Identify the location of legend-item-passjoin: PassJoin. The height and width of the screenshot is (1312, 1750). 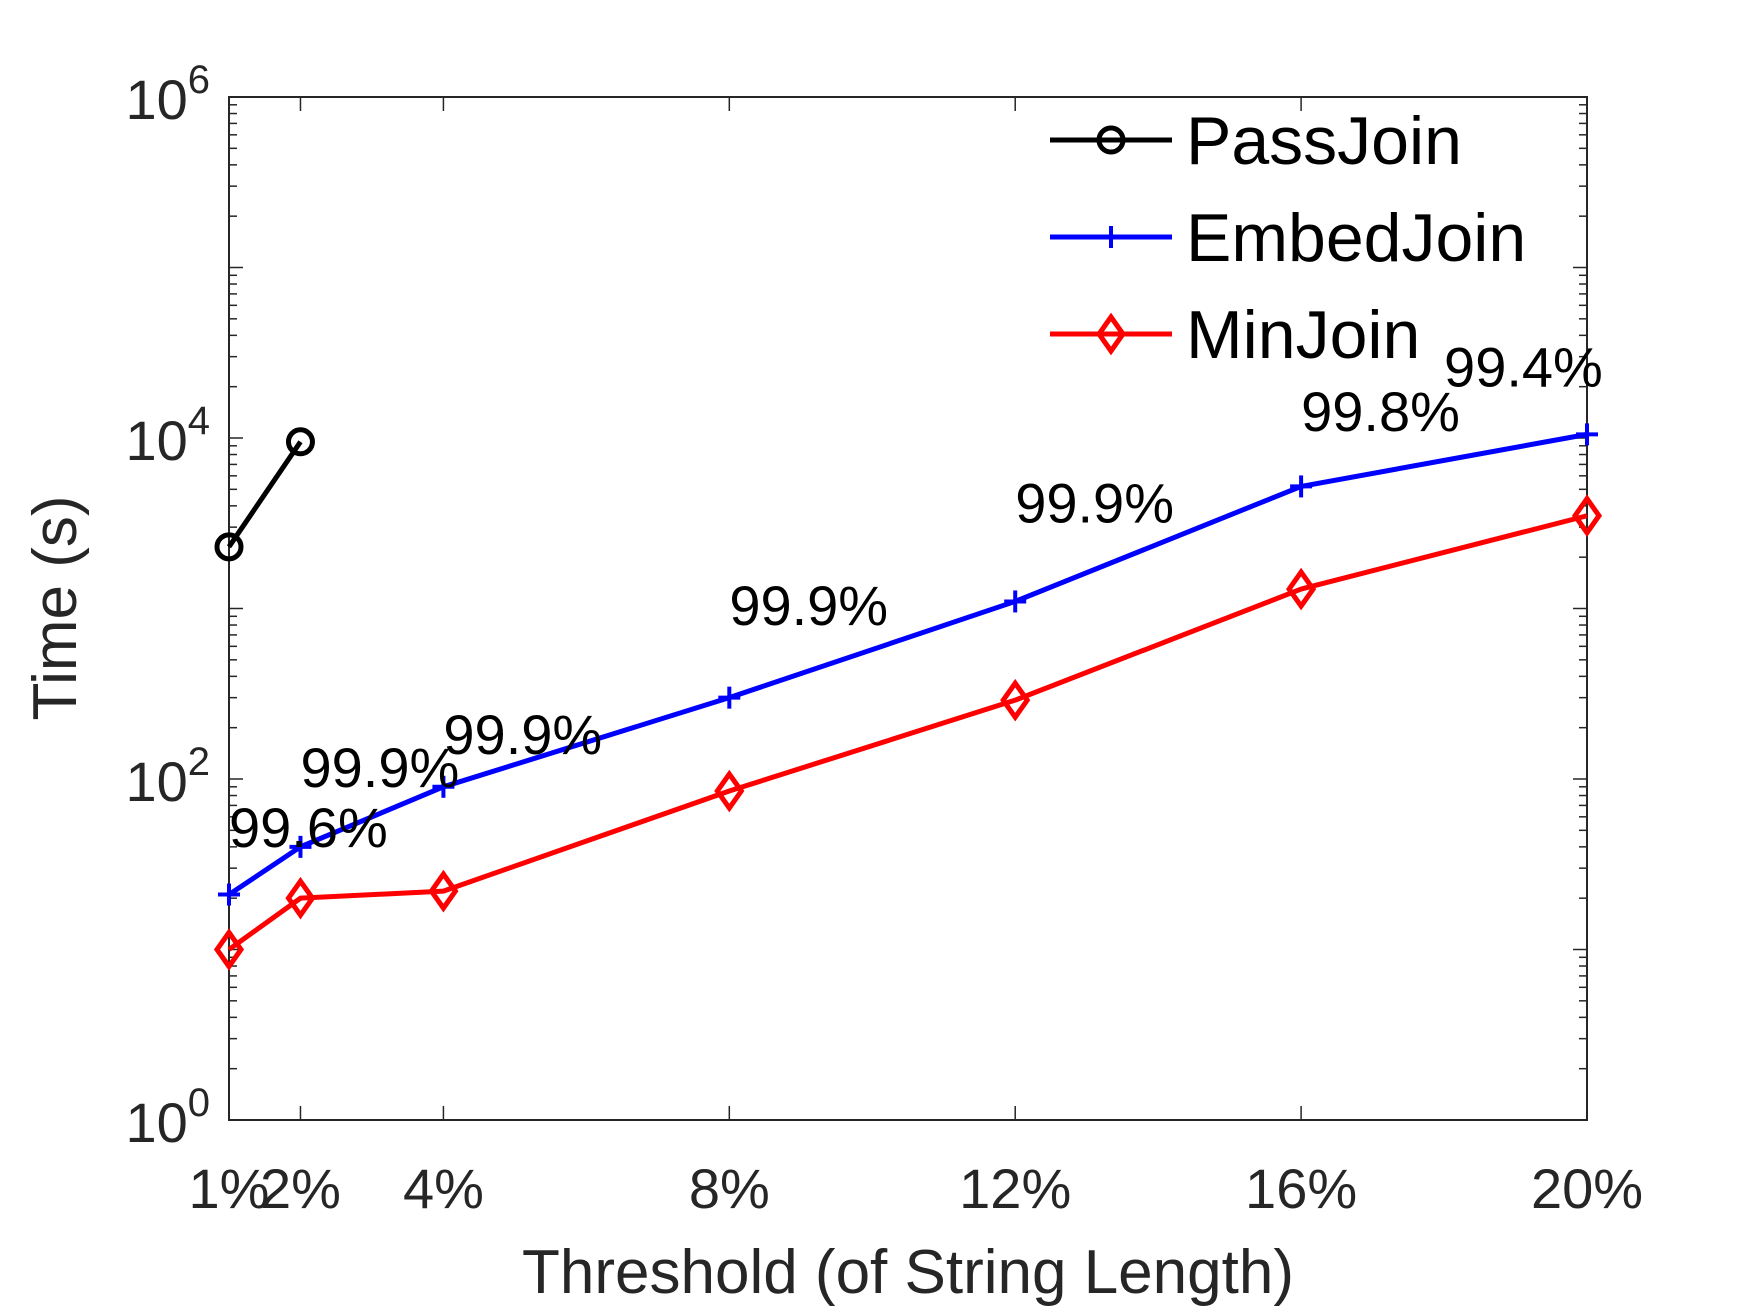
(1256, 141).